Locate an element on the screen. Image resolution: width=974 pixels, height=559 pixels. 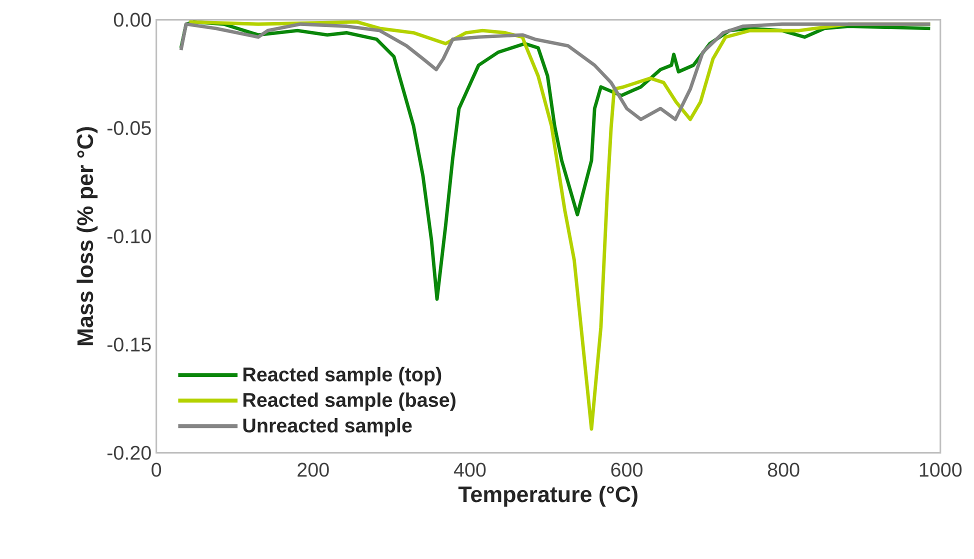
x-tick-label: 0 is located at coordinates (157, 469).